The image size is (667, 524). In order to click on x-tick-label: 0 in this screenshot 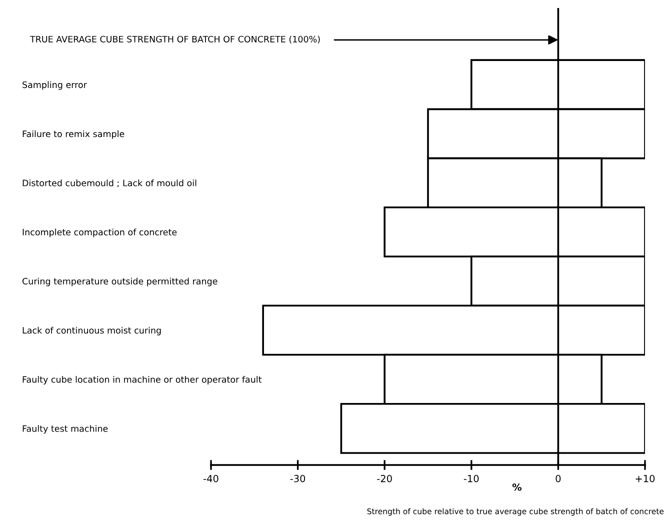, I will do `click(558, 478)`.